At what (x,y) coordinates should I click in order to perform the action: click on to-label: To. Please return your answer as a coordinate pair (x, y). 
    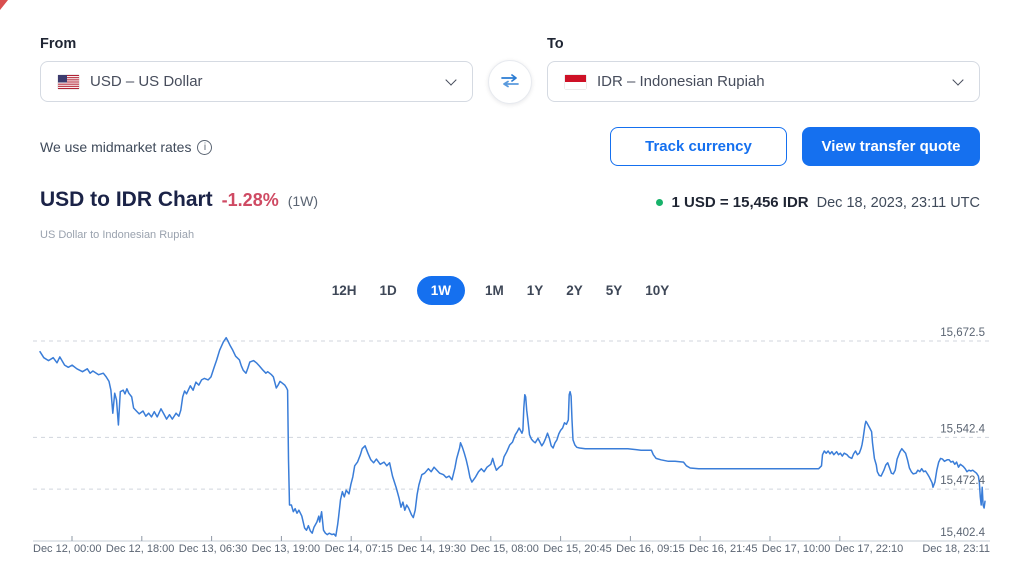
    Looking at the image, I should click on (555, 44).